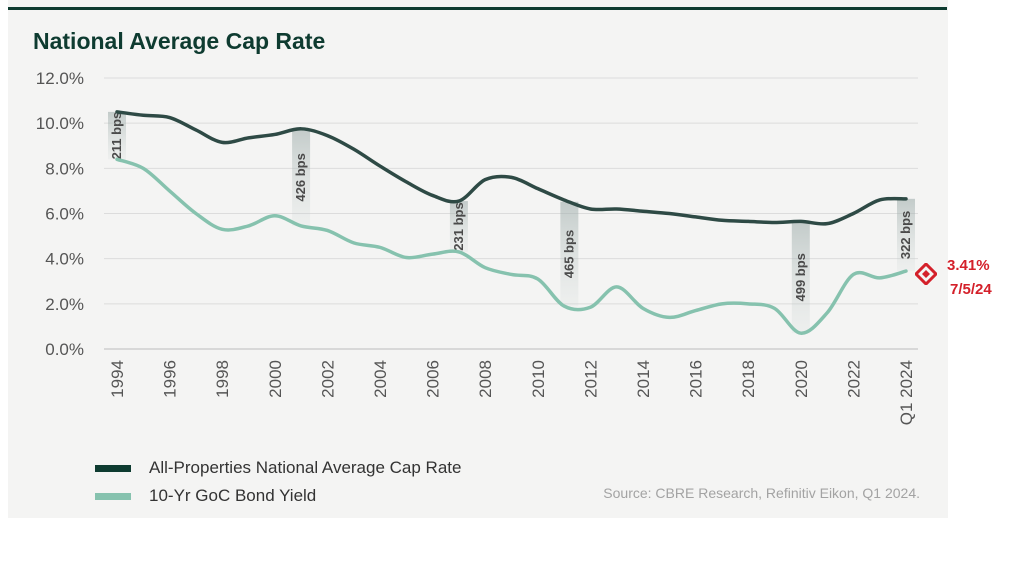 This screenshot has width=1010, height=585. Describe the element at coordinates (696, 379) in the screenshot. I see `x-tick-label: 2016` at that location.